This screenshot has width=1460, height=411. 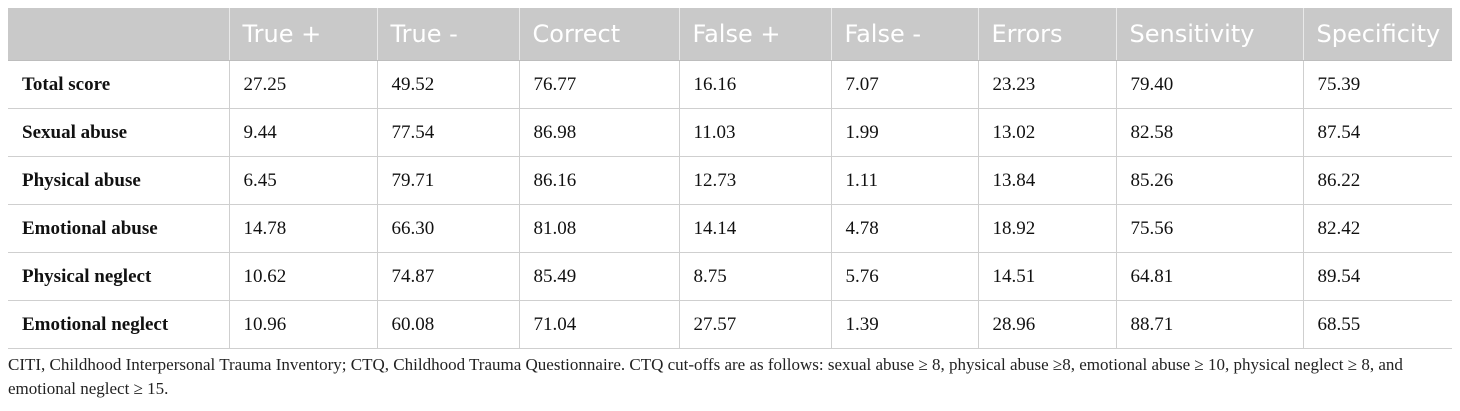 I want to click on header-cell-specificity: Specificity, so click(x=1377, y=34).